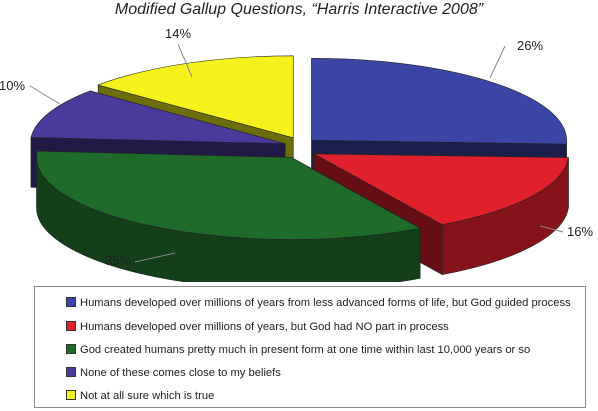 The height and width of the screenshot is (411, 598). What do you see at coordinates (12, 85) in the screenshot?
I see `slice-value-label: 10%` at bounding box center [12, 85].